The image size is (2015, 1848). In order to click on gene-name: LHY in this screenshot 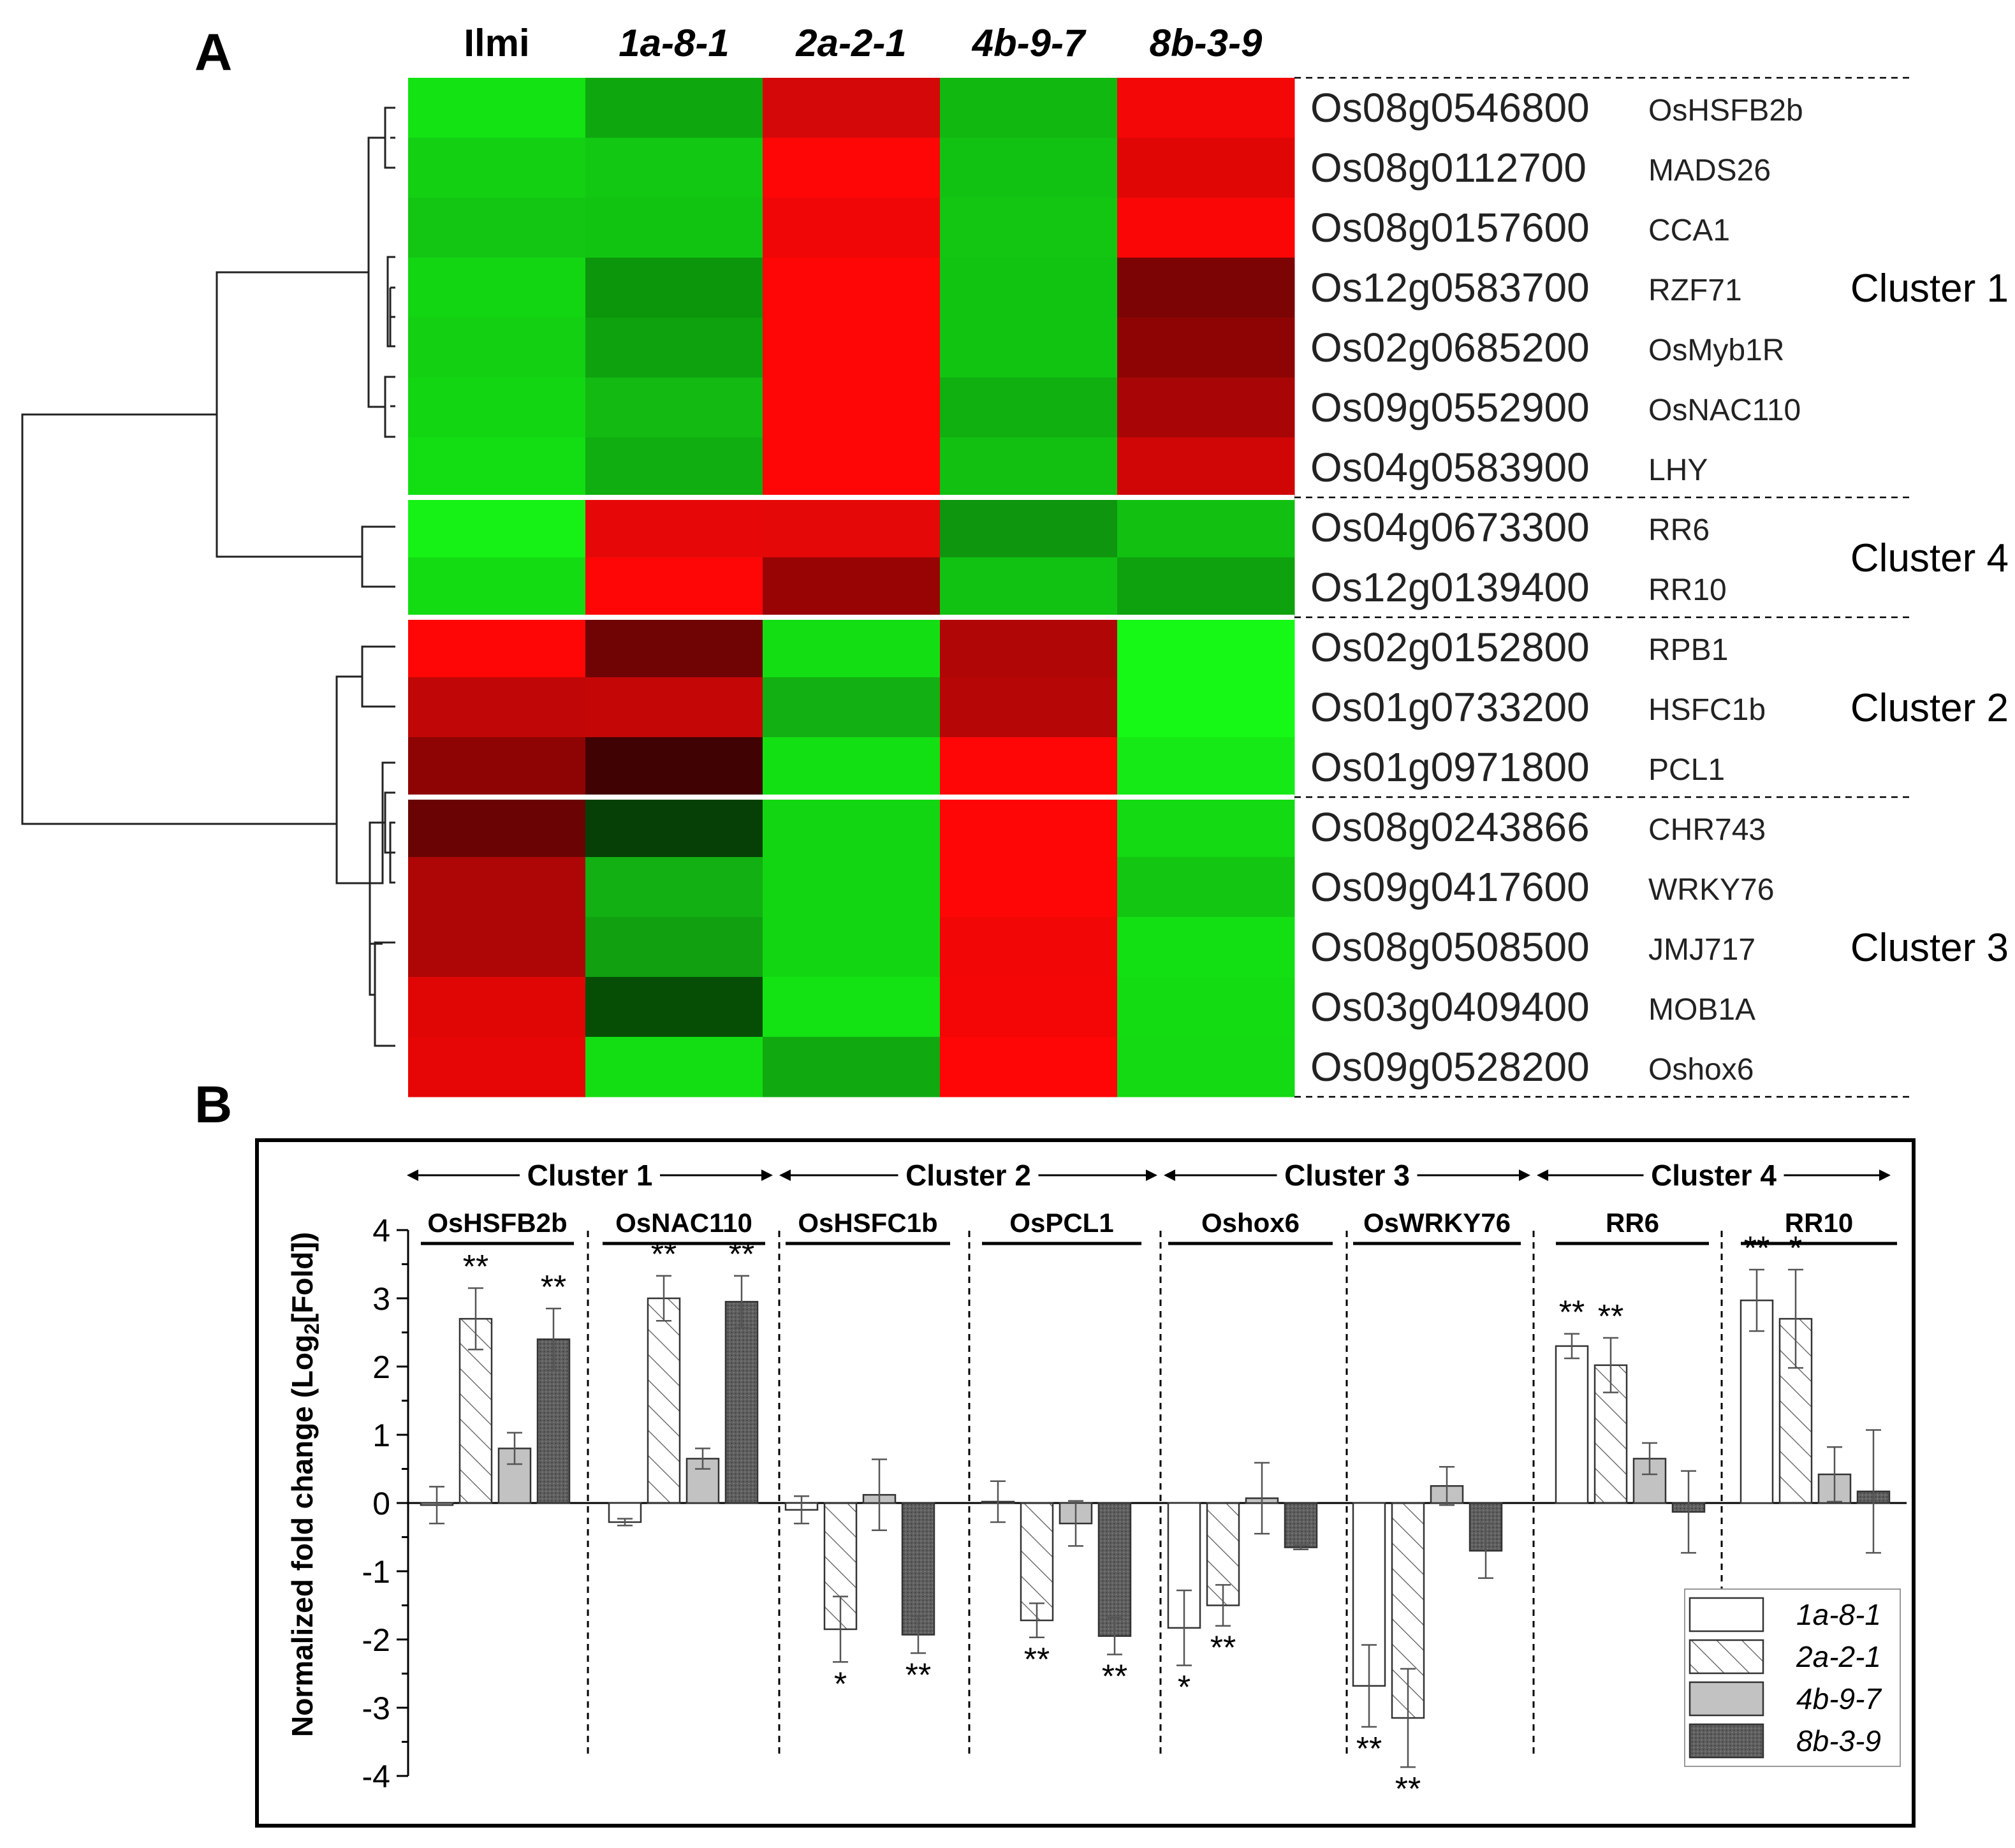, I will do `click(1678, 470)`.